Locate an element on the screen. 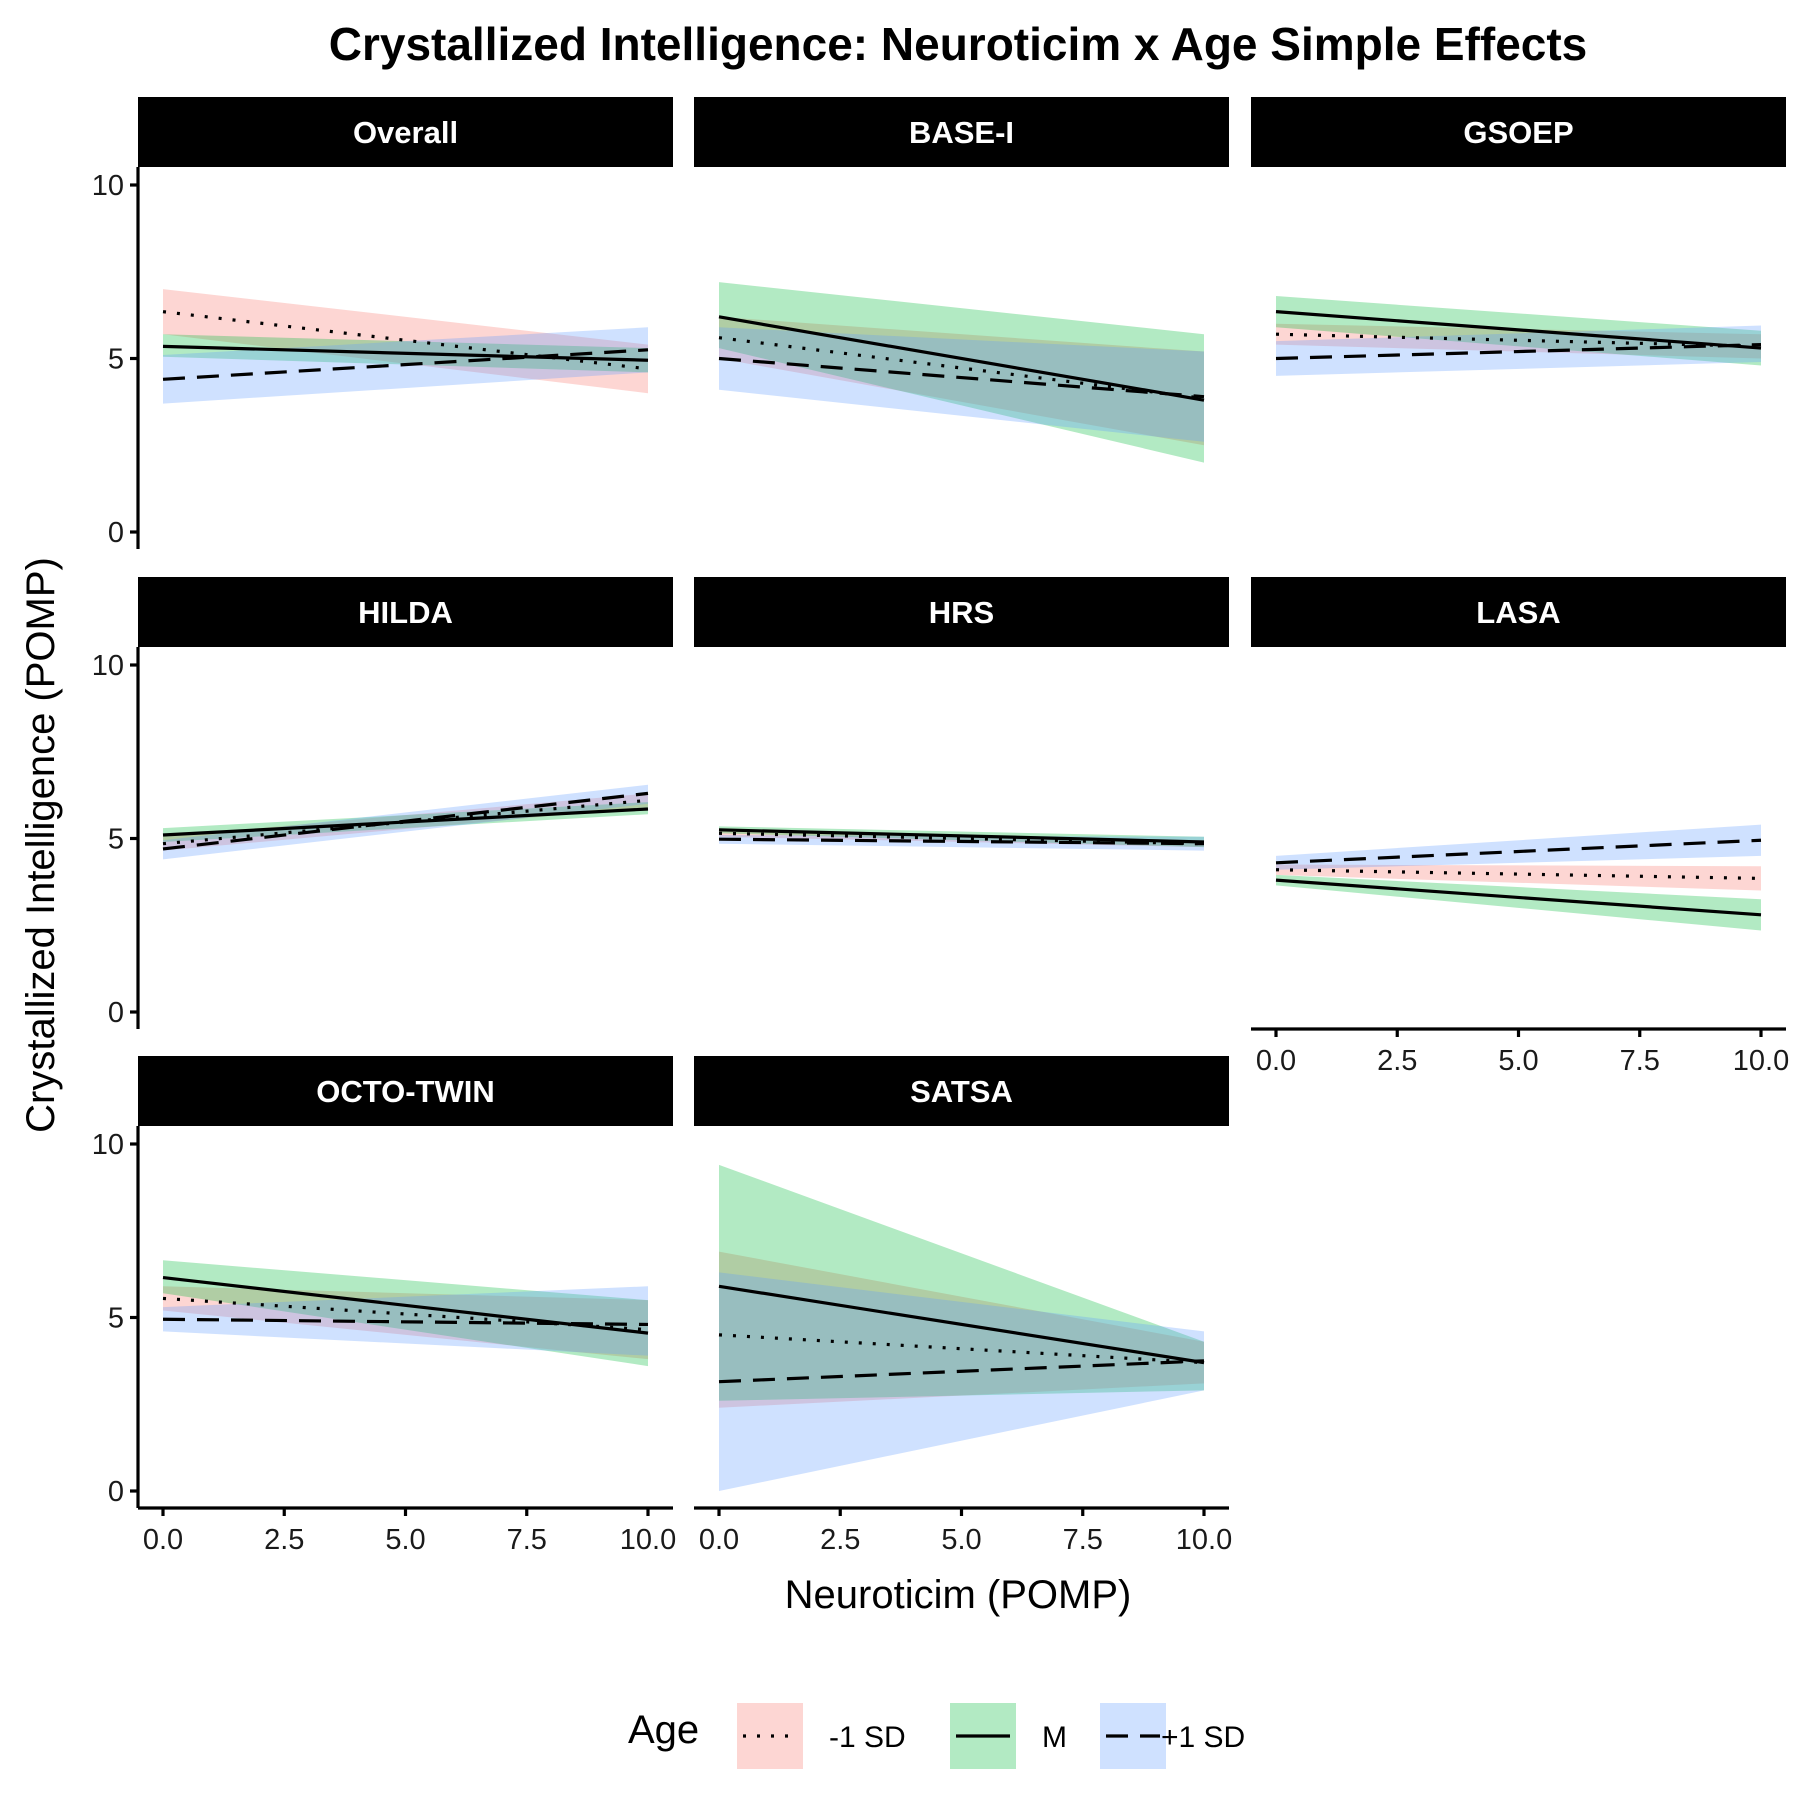  strip-label-gsoep: GSOEP is located at coordinates (1518, 132).